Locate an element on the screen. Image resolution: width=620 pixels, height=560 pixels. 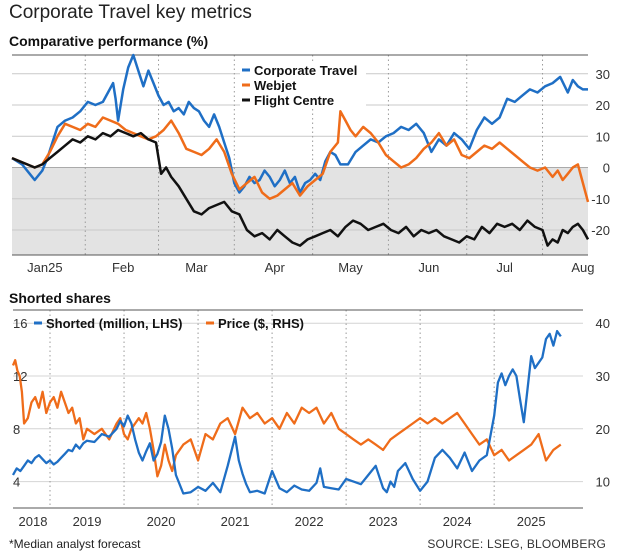
negative-region is located at coordinates (300, 211).